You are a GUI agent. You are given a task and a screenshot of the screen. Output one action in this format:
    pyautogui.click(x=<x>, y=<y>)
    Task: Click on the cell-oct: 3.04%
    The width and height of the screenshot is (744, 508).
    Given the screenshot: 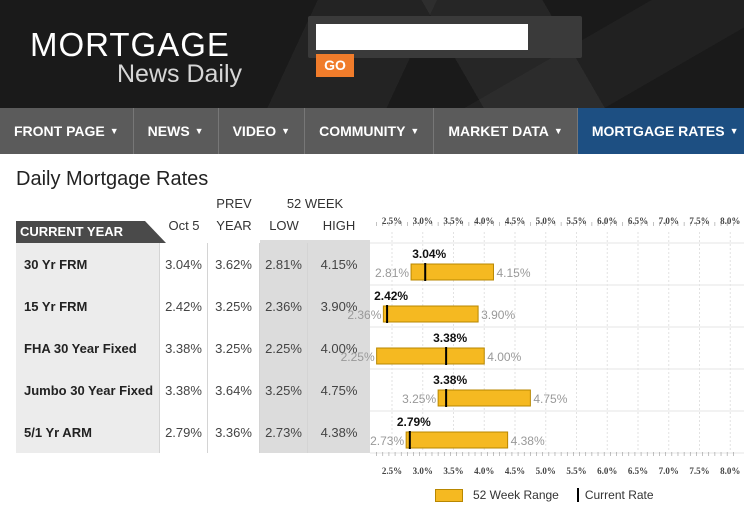 What is the action you would take?
    pyautogui.click(x=184, y=264)
    